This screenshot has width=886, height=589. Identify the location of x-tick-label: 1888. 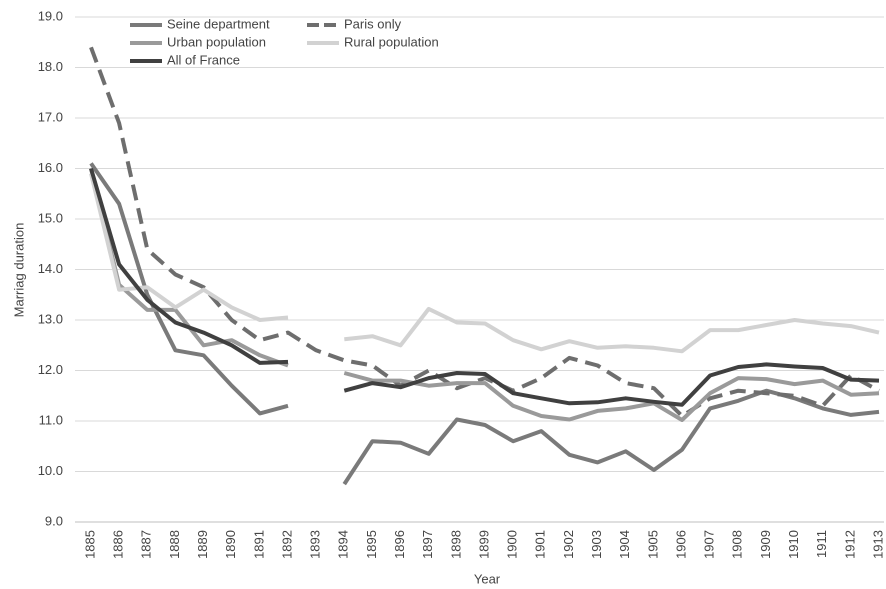
(174, 544).